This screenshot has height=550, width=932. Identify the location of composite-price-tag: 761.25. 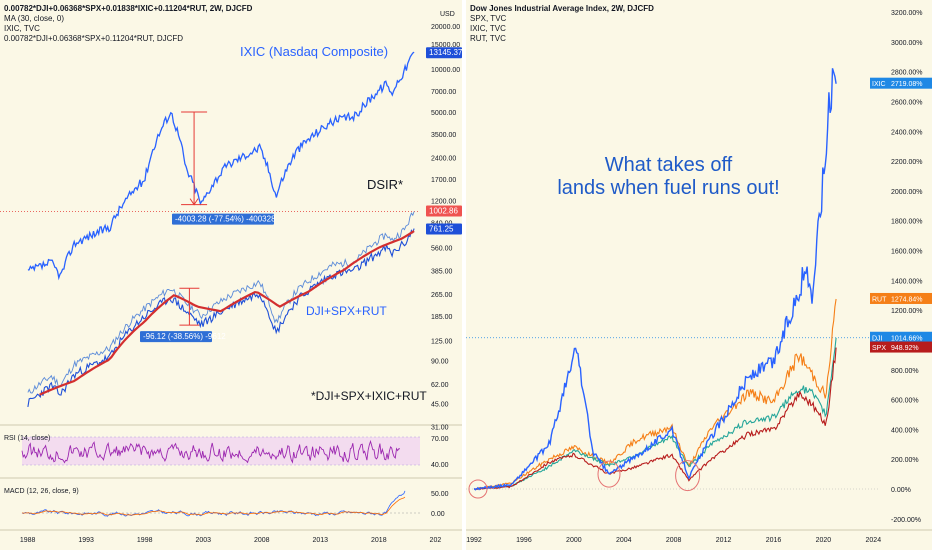
(441, 229).